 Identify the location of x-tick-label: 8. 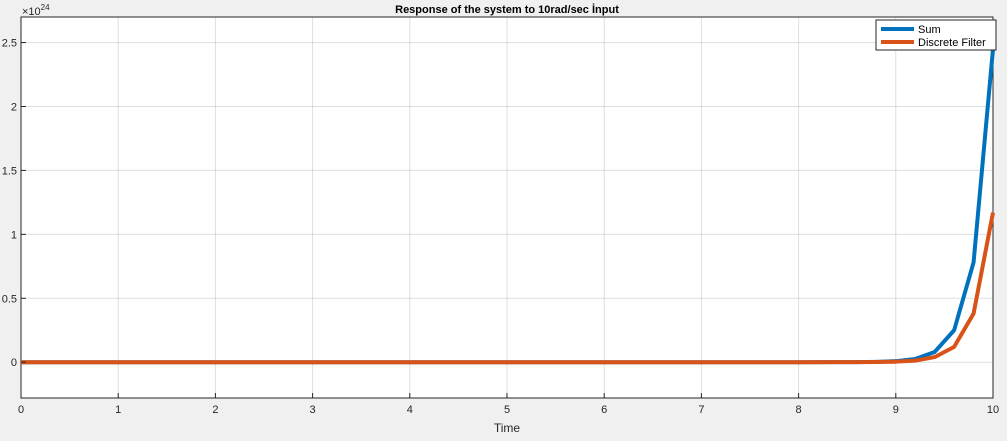
(799, 410).